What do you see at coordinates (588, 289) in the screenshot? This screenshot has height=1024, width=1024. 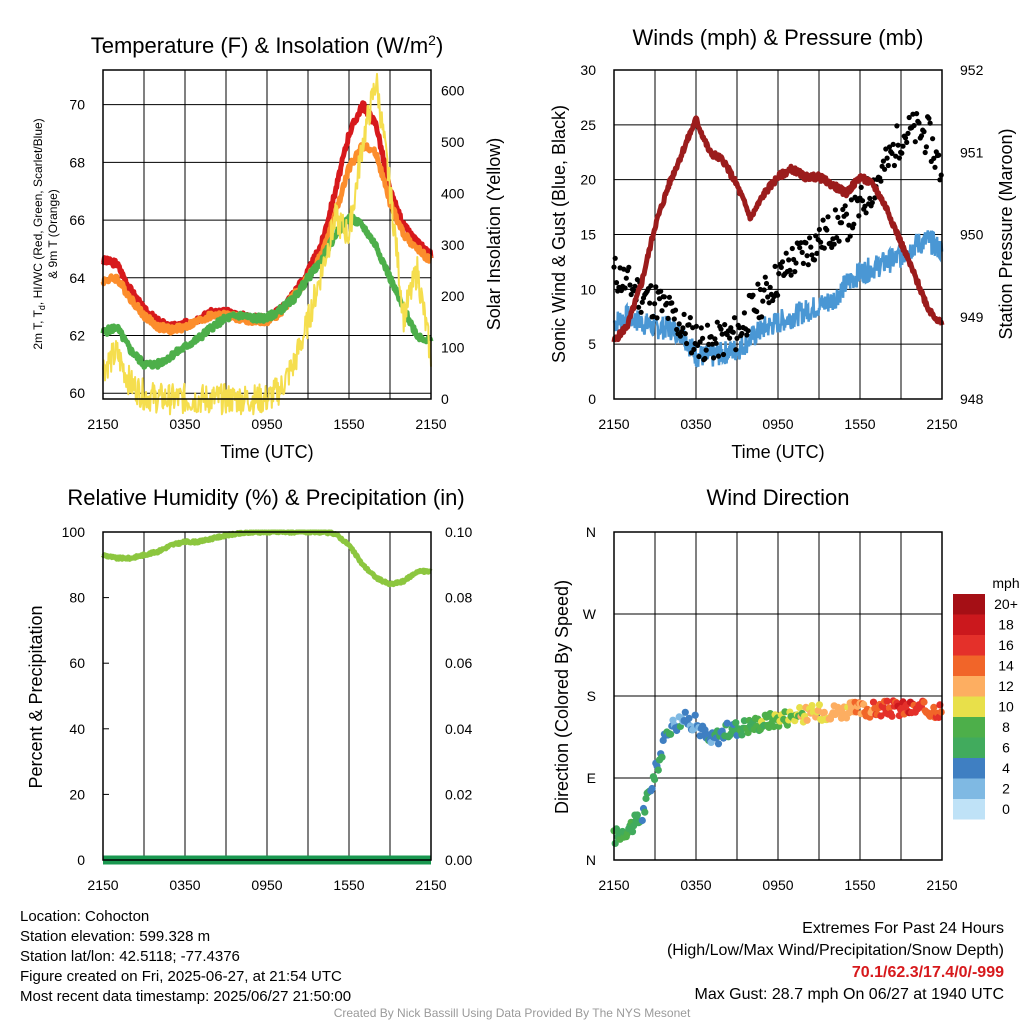 I see `wind-ytick-label: 10` at bounding box center [588, 289].